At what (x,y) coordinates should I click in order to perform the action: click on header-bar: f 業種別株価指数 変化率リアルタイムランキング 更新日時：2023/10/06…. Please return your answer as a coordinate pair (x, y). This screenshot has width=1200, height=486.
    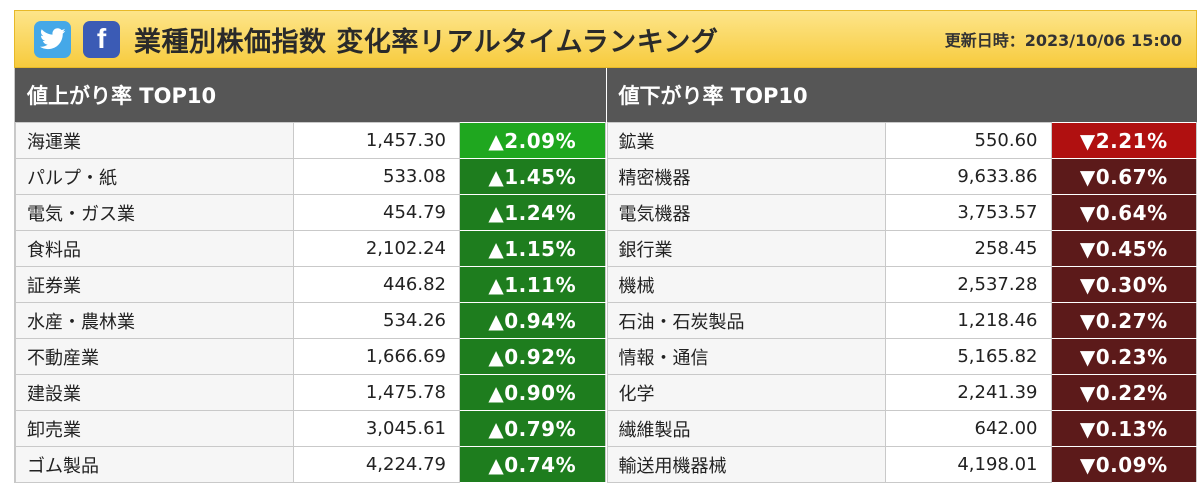
    Looking at the image, I should click on (605, 39).